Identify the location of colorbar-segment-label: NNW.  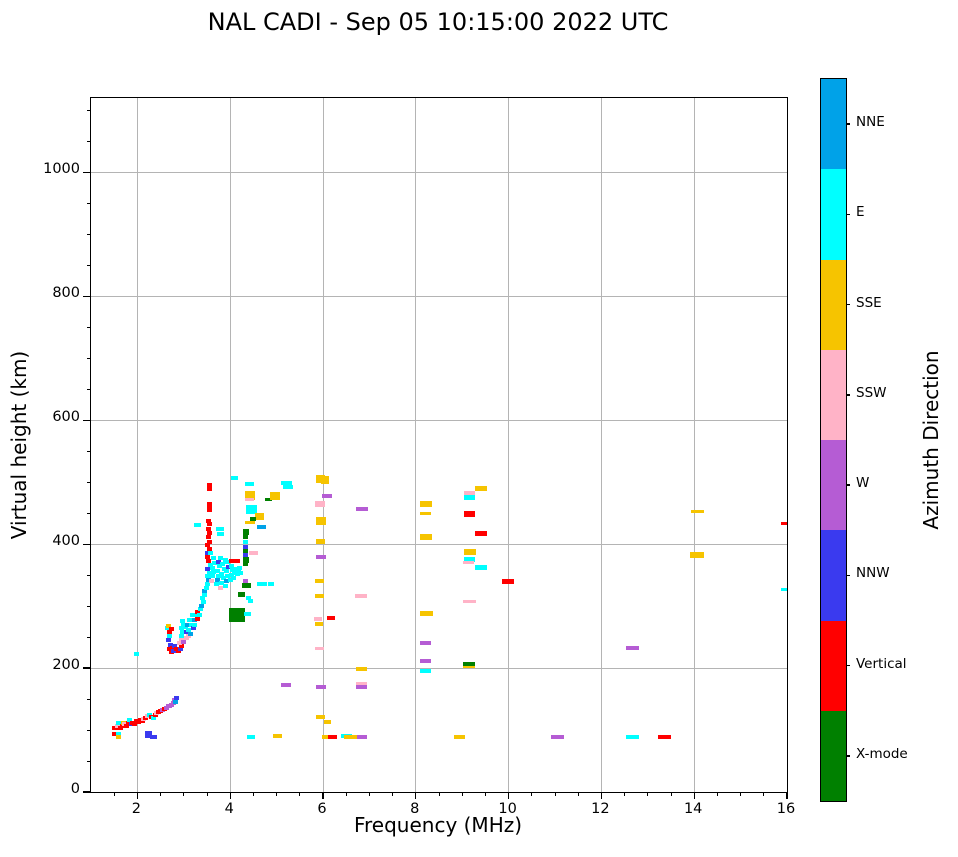
(873, 573).